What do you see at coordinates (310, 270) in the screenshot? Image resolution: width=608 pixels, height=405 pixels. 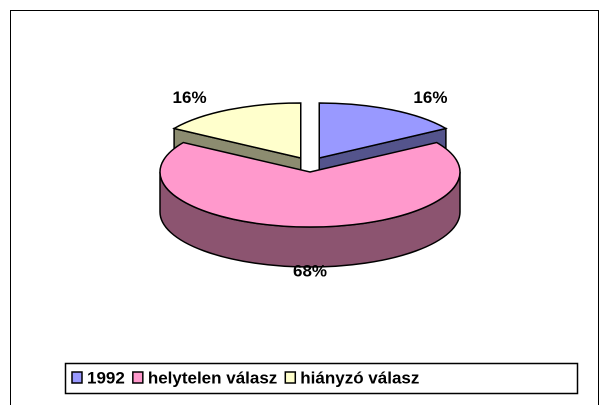 I see `data-label: 68%` at bounding box center [310, 270].